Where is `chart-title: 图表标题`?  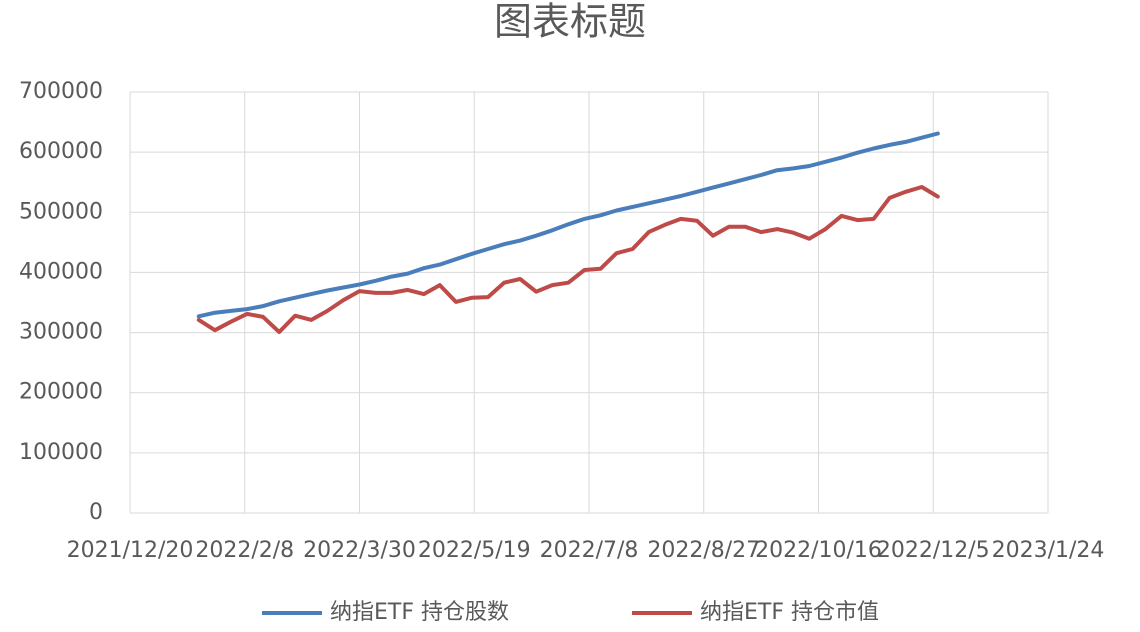 chart-title: 图表标题 is located at coordinates (570, 22).